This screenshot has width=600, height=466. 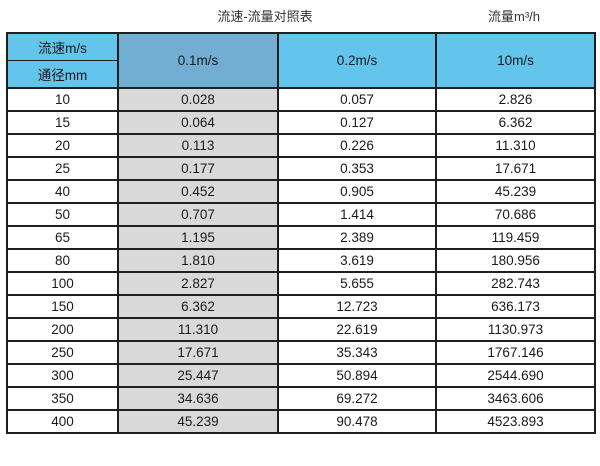 What do you see at coordinates (62, 375) in the screenshot?
I see `diameter-cell: 300` at bounding box center [62, 375].